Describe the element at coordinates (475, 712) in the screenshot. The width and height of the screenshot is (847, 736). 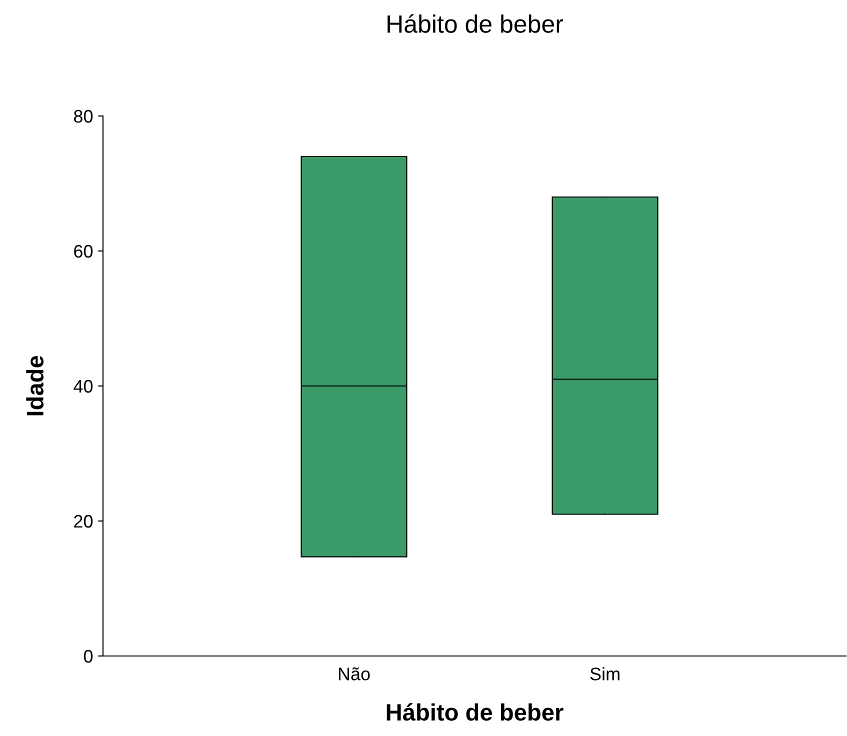
I see `x-axis-title: Hábito de beber` at that location.